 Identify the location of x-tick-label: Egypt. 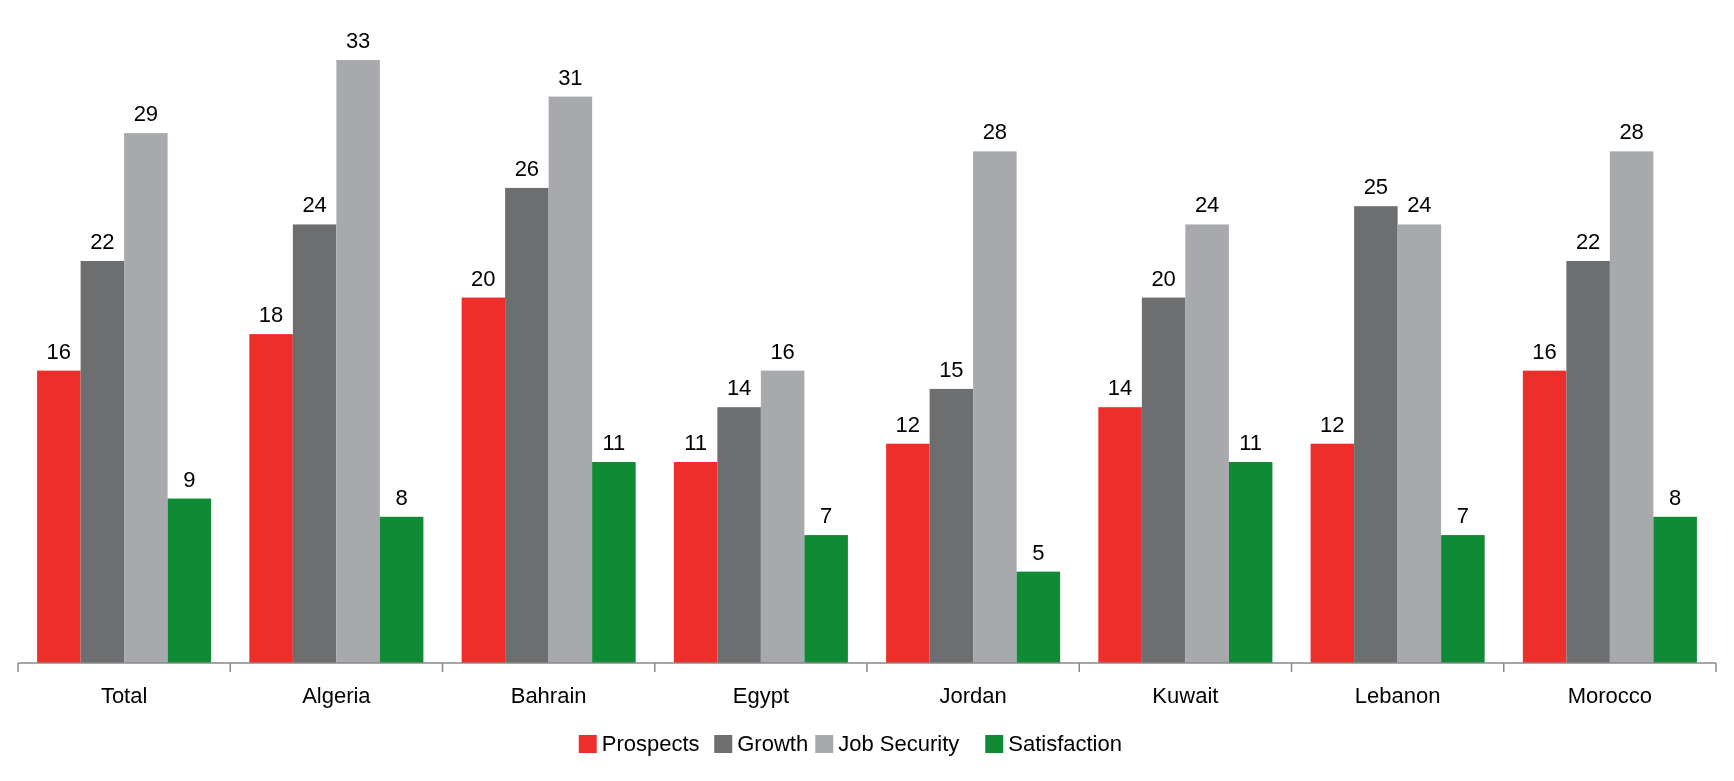
(761, 695).